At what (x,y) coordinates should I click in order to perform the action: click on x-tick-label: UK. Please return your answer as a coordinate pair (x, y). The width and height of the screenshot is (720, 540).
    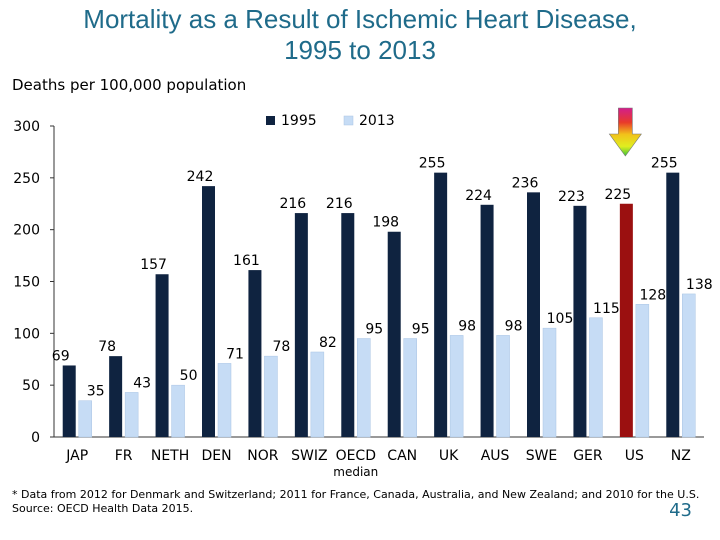
    Looking at the image, I should click on (449, 456).